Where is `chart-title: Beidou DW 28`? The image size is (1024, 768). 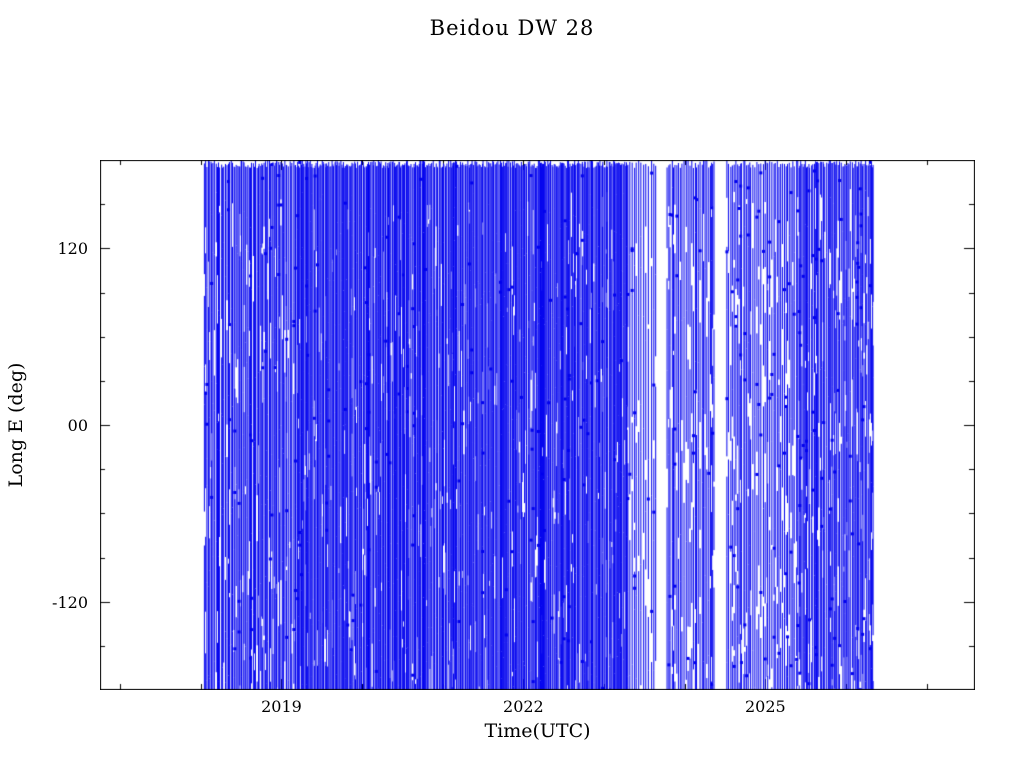
chart-title: Beidou DW 28 is located at coordinates (512, 28).